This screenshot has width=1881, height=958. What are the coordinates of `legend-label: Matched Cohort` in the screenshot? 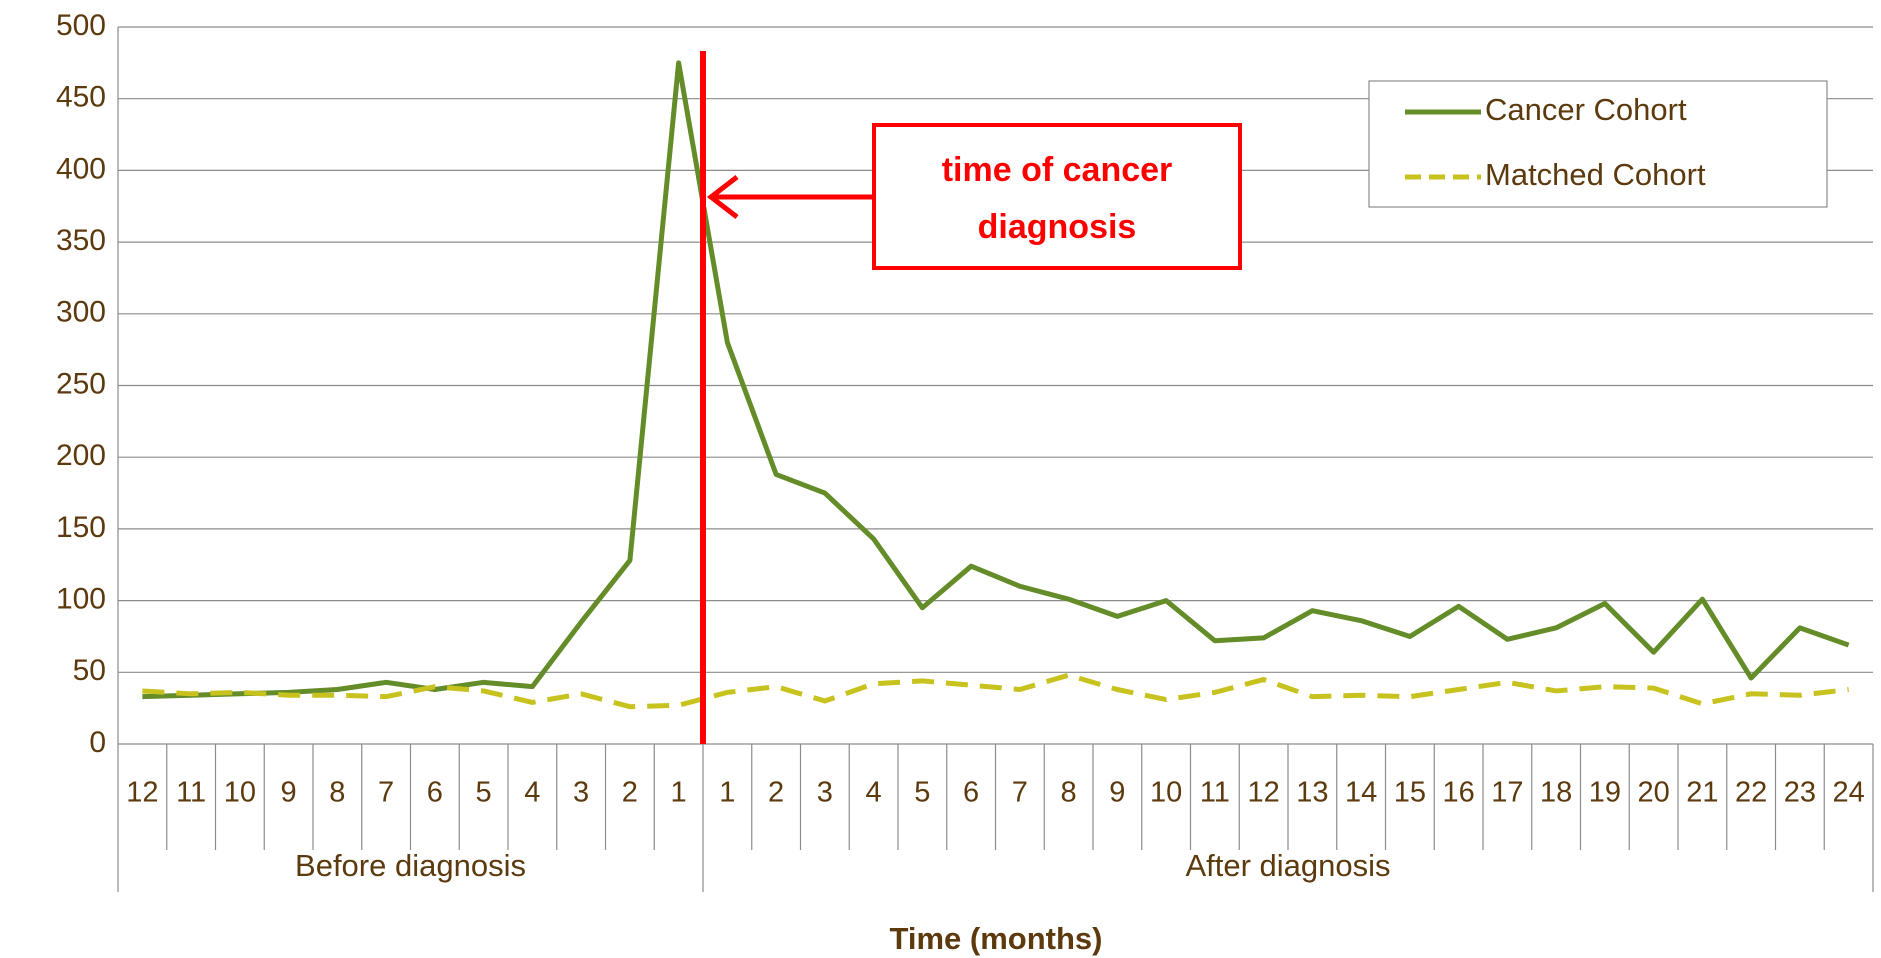 It's located at (1595, 174).